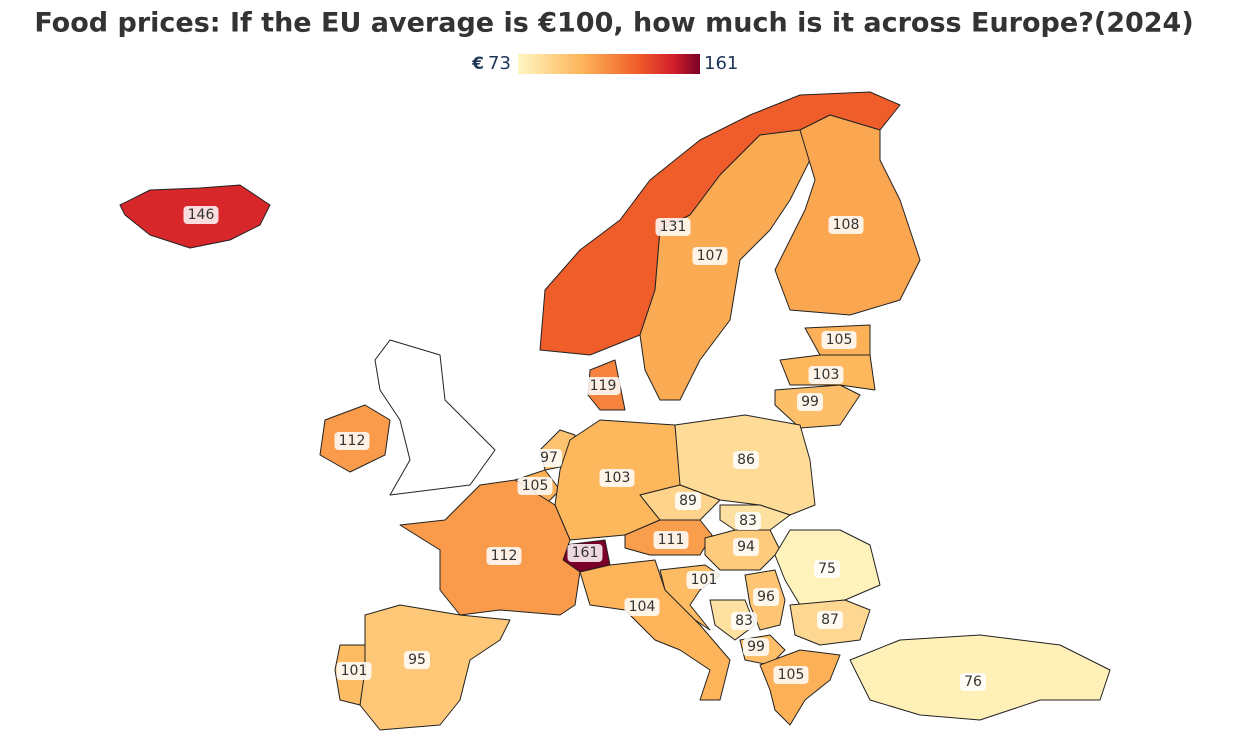 The width and height of the screenshot is (1247, 750). I want to click on legend-max: 161, so click(721, 63).